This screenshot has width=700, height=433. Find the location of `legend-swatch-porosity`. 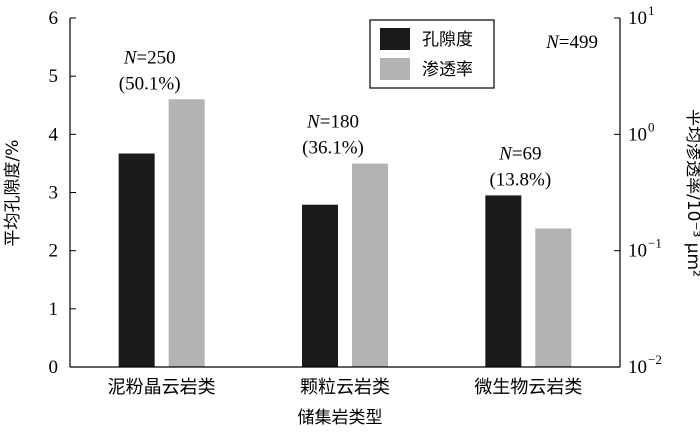

legend-swatch-porosity is located at coordinates (395, 39).